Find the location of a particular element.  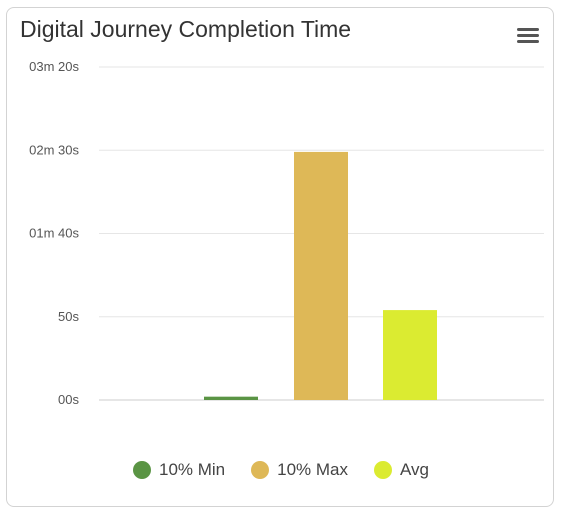

legend-label: Avg is located at coordinates (414, 469).